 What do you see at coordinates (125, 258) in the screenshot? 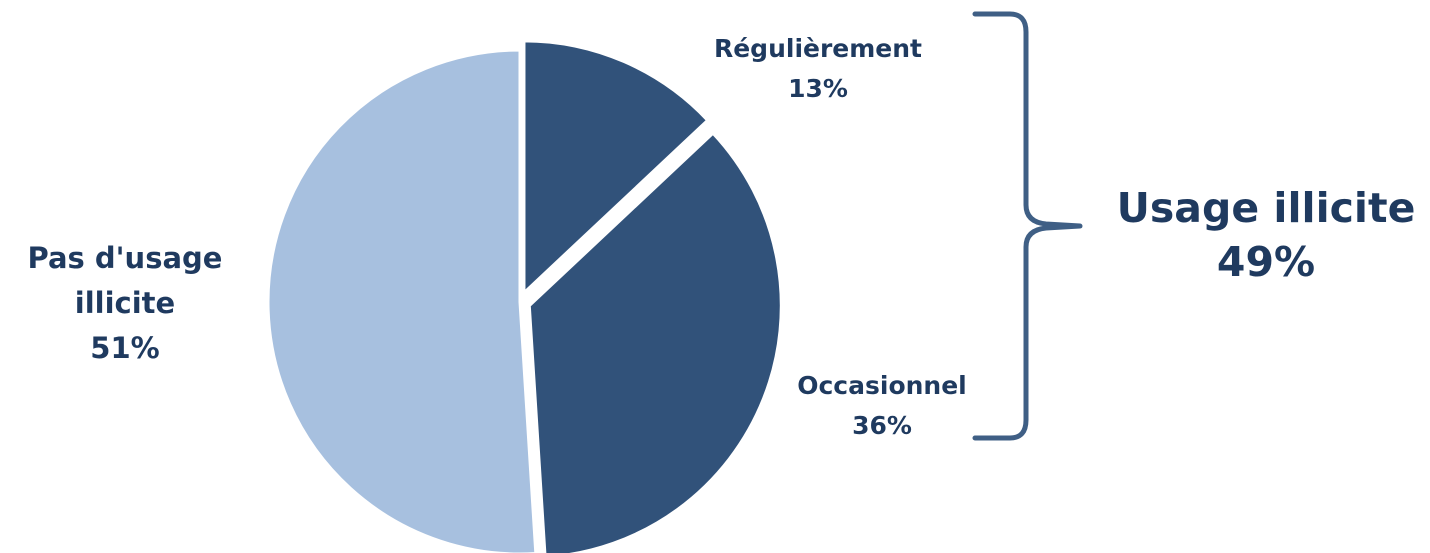
I see `slice-label-pas-usage-line1: Pas d'usage` at bounding box center [125, 258].